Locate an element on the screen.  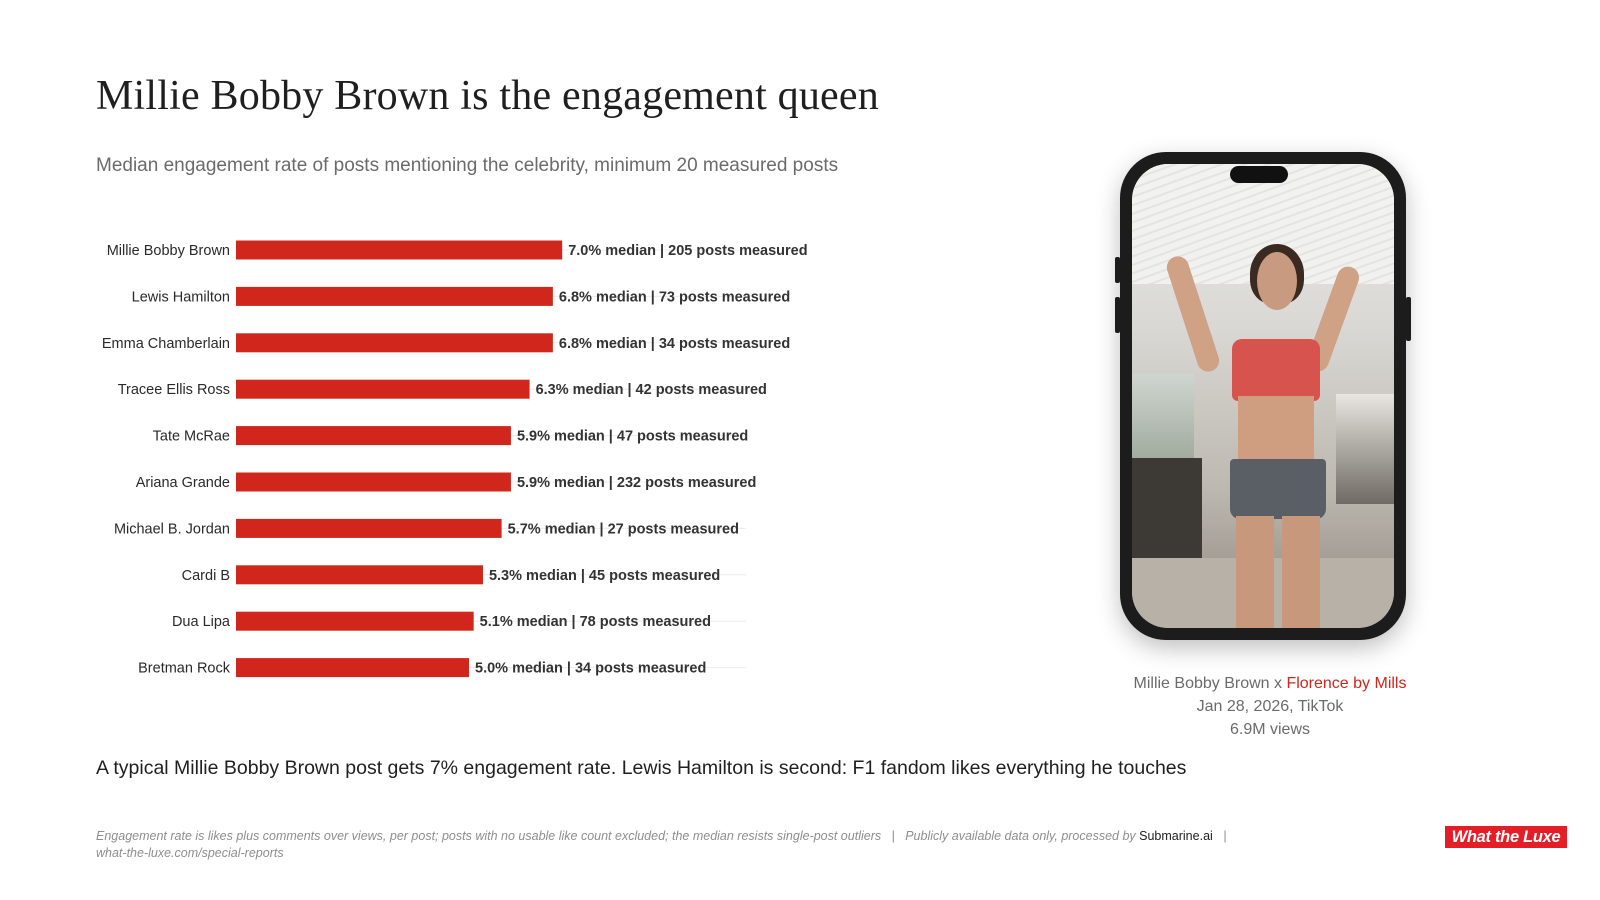
category-label: Emma Chamberlain is located at coordinates (166, 344).